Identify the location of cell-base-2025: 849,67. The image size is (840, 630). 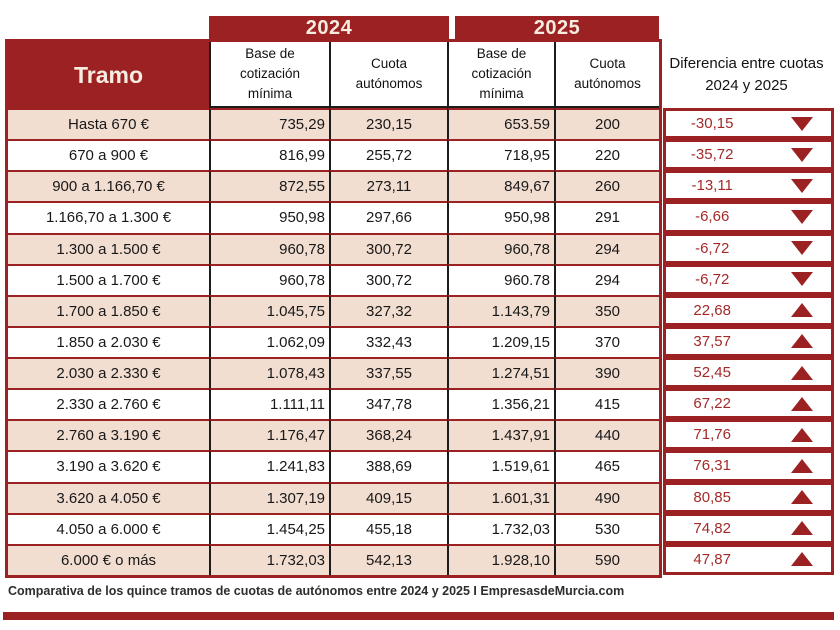
(500, 186).